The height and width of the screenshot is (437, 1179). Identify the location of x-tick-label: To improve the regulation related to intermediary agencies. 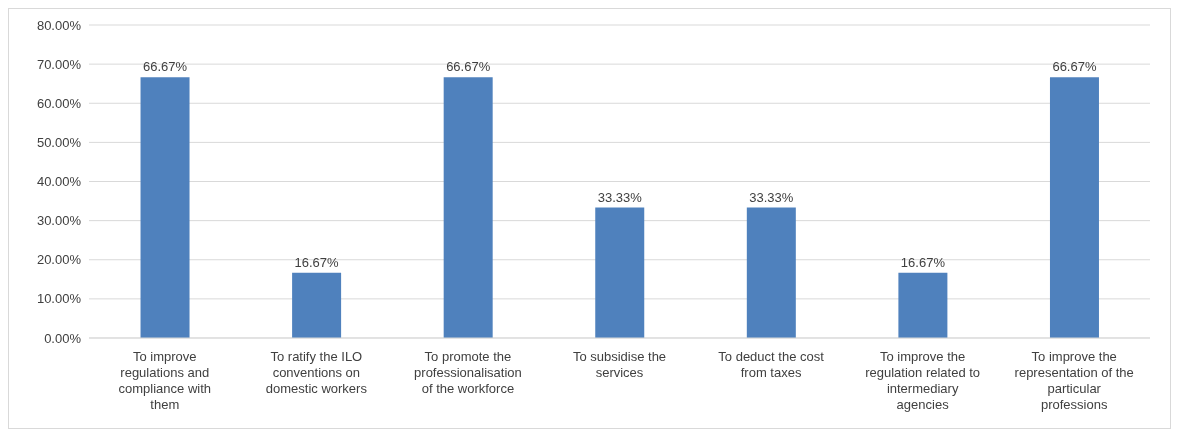
(923, 381).